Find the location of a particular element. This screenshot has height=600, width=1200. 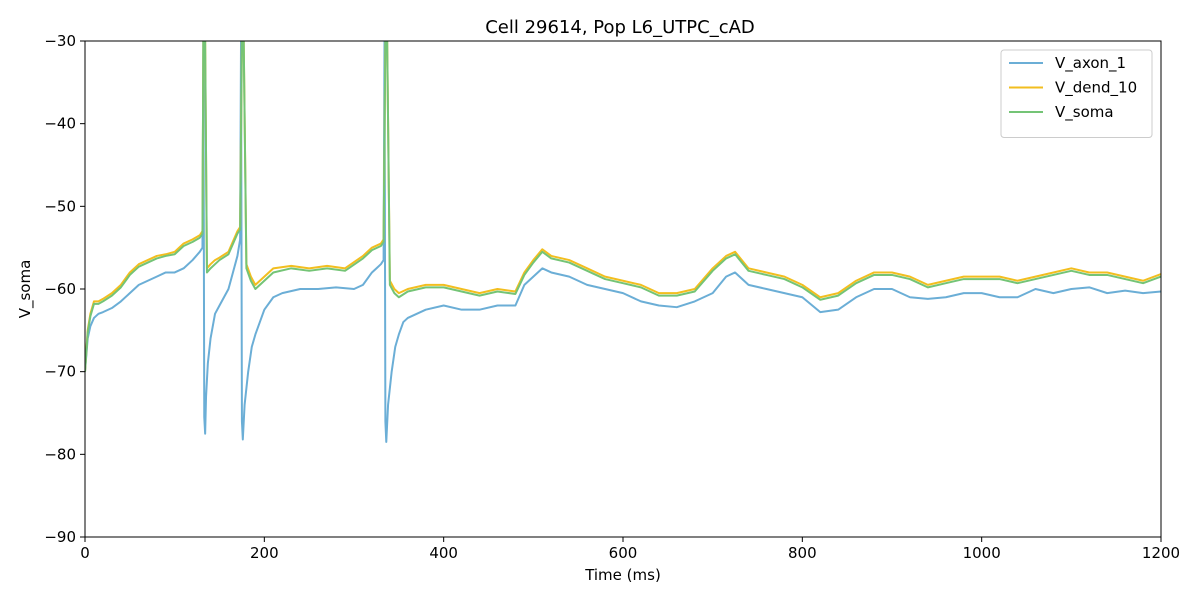

x-axis: 0 200 400 600 800 1000 1200 is located at coordinates (630, 549).